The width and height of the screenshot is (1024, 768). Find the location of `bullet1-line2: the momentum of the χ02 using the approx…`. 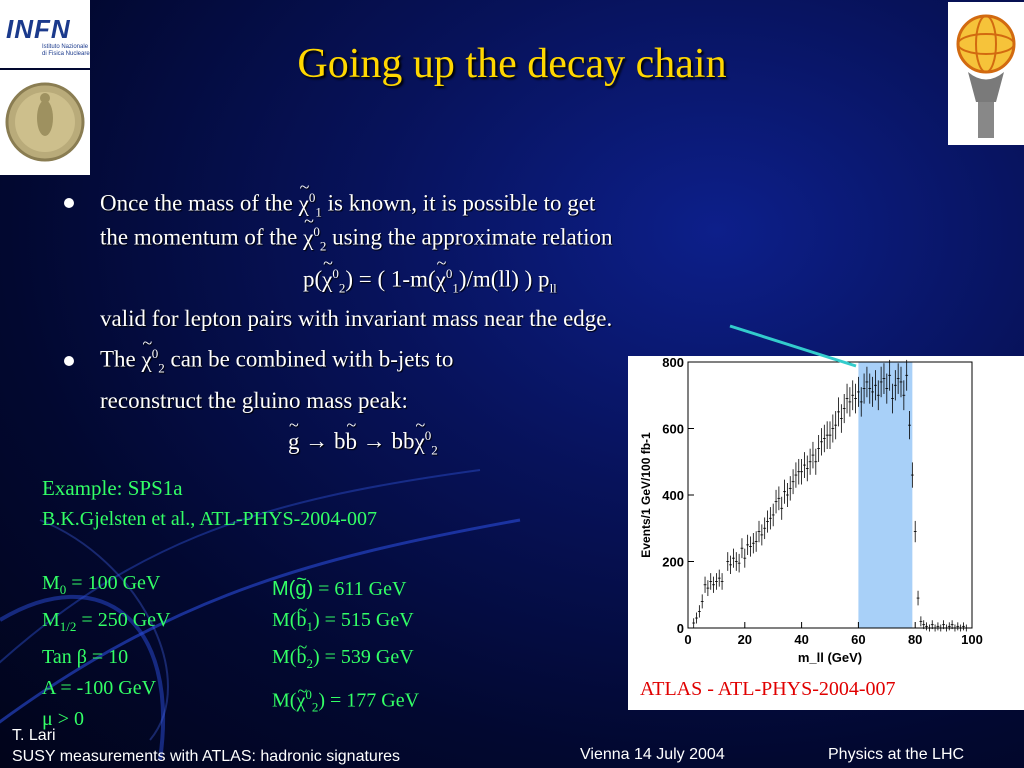

bullet1-line2: the momentum of the χ02 using the approx… is located at coordinates (356, 239).